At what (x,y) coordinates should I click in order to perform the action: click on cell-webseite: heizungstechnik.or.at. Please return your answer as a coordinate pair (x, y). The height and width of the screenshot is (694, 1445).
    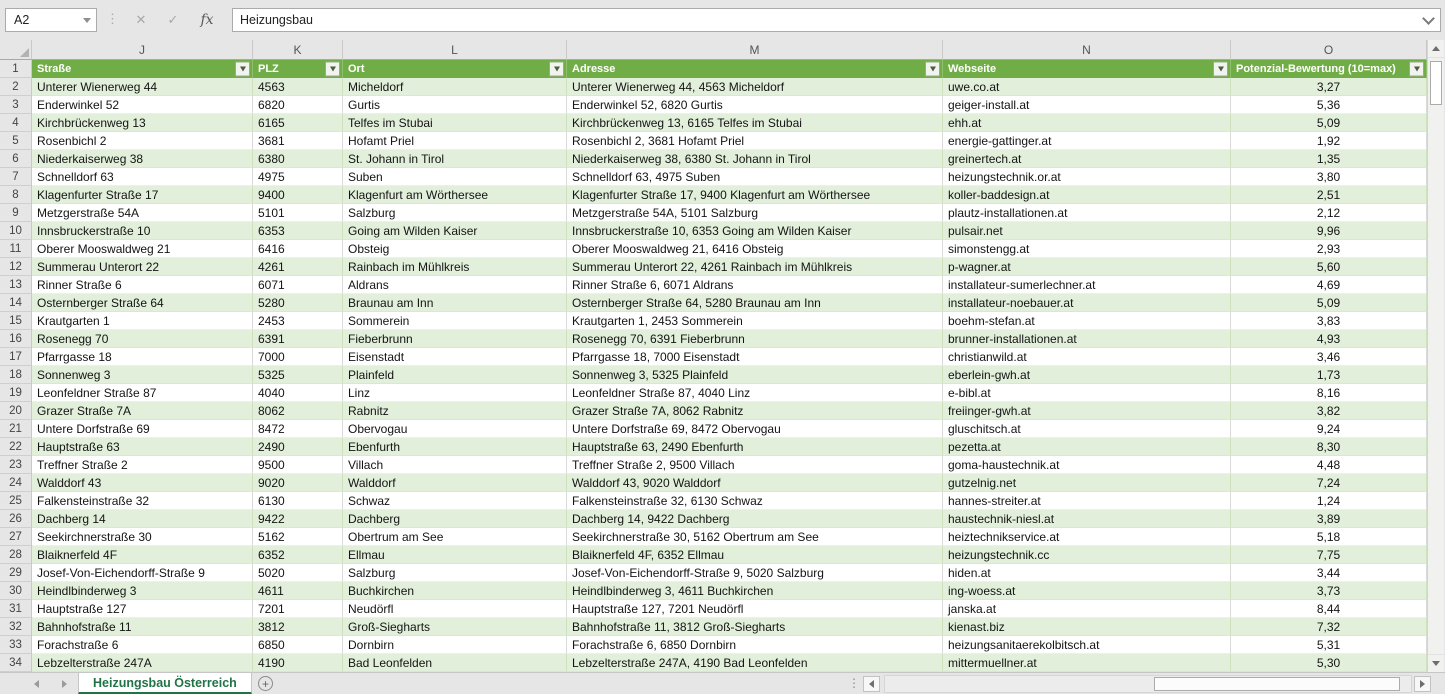
    Looking at the image, I should click on (1087, 177).